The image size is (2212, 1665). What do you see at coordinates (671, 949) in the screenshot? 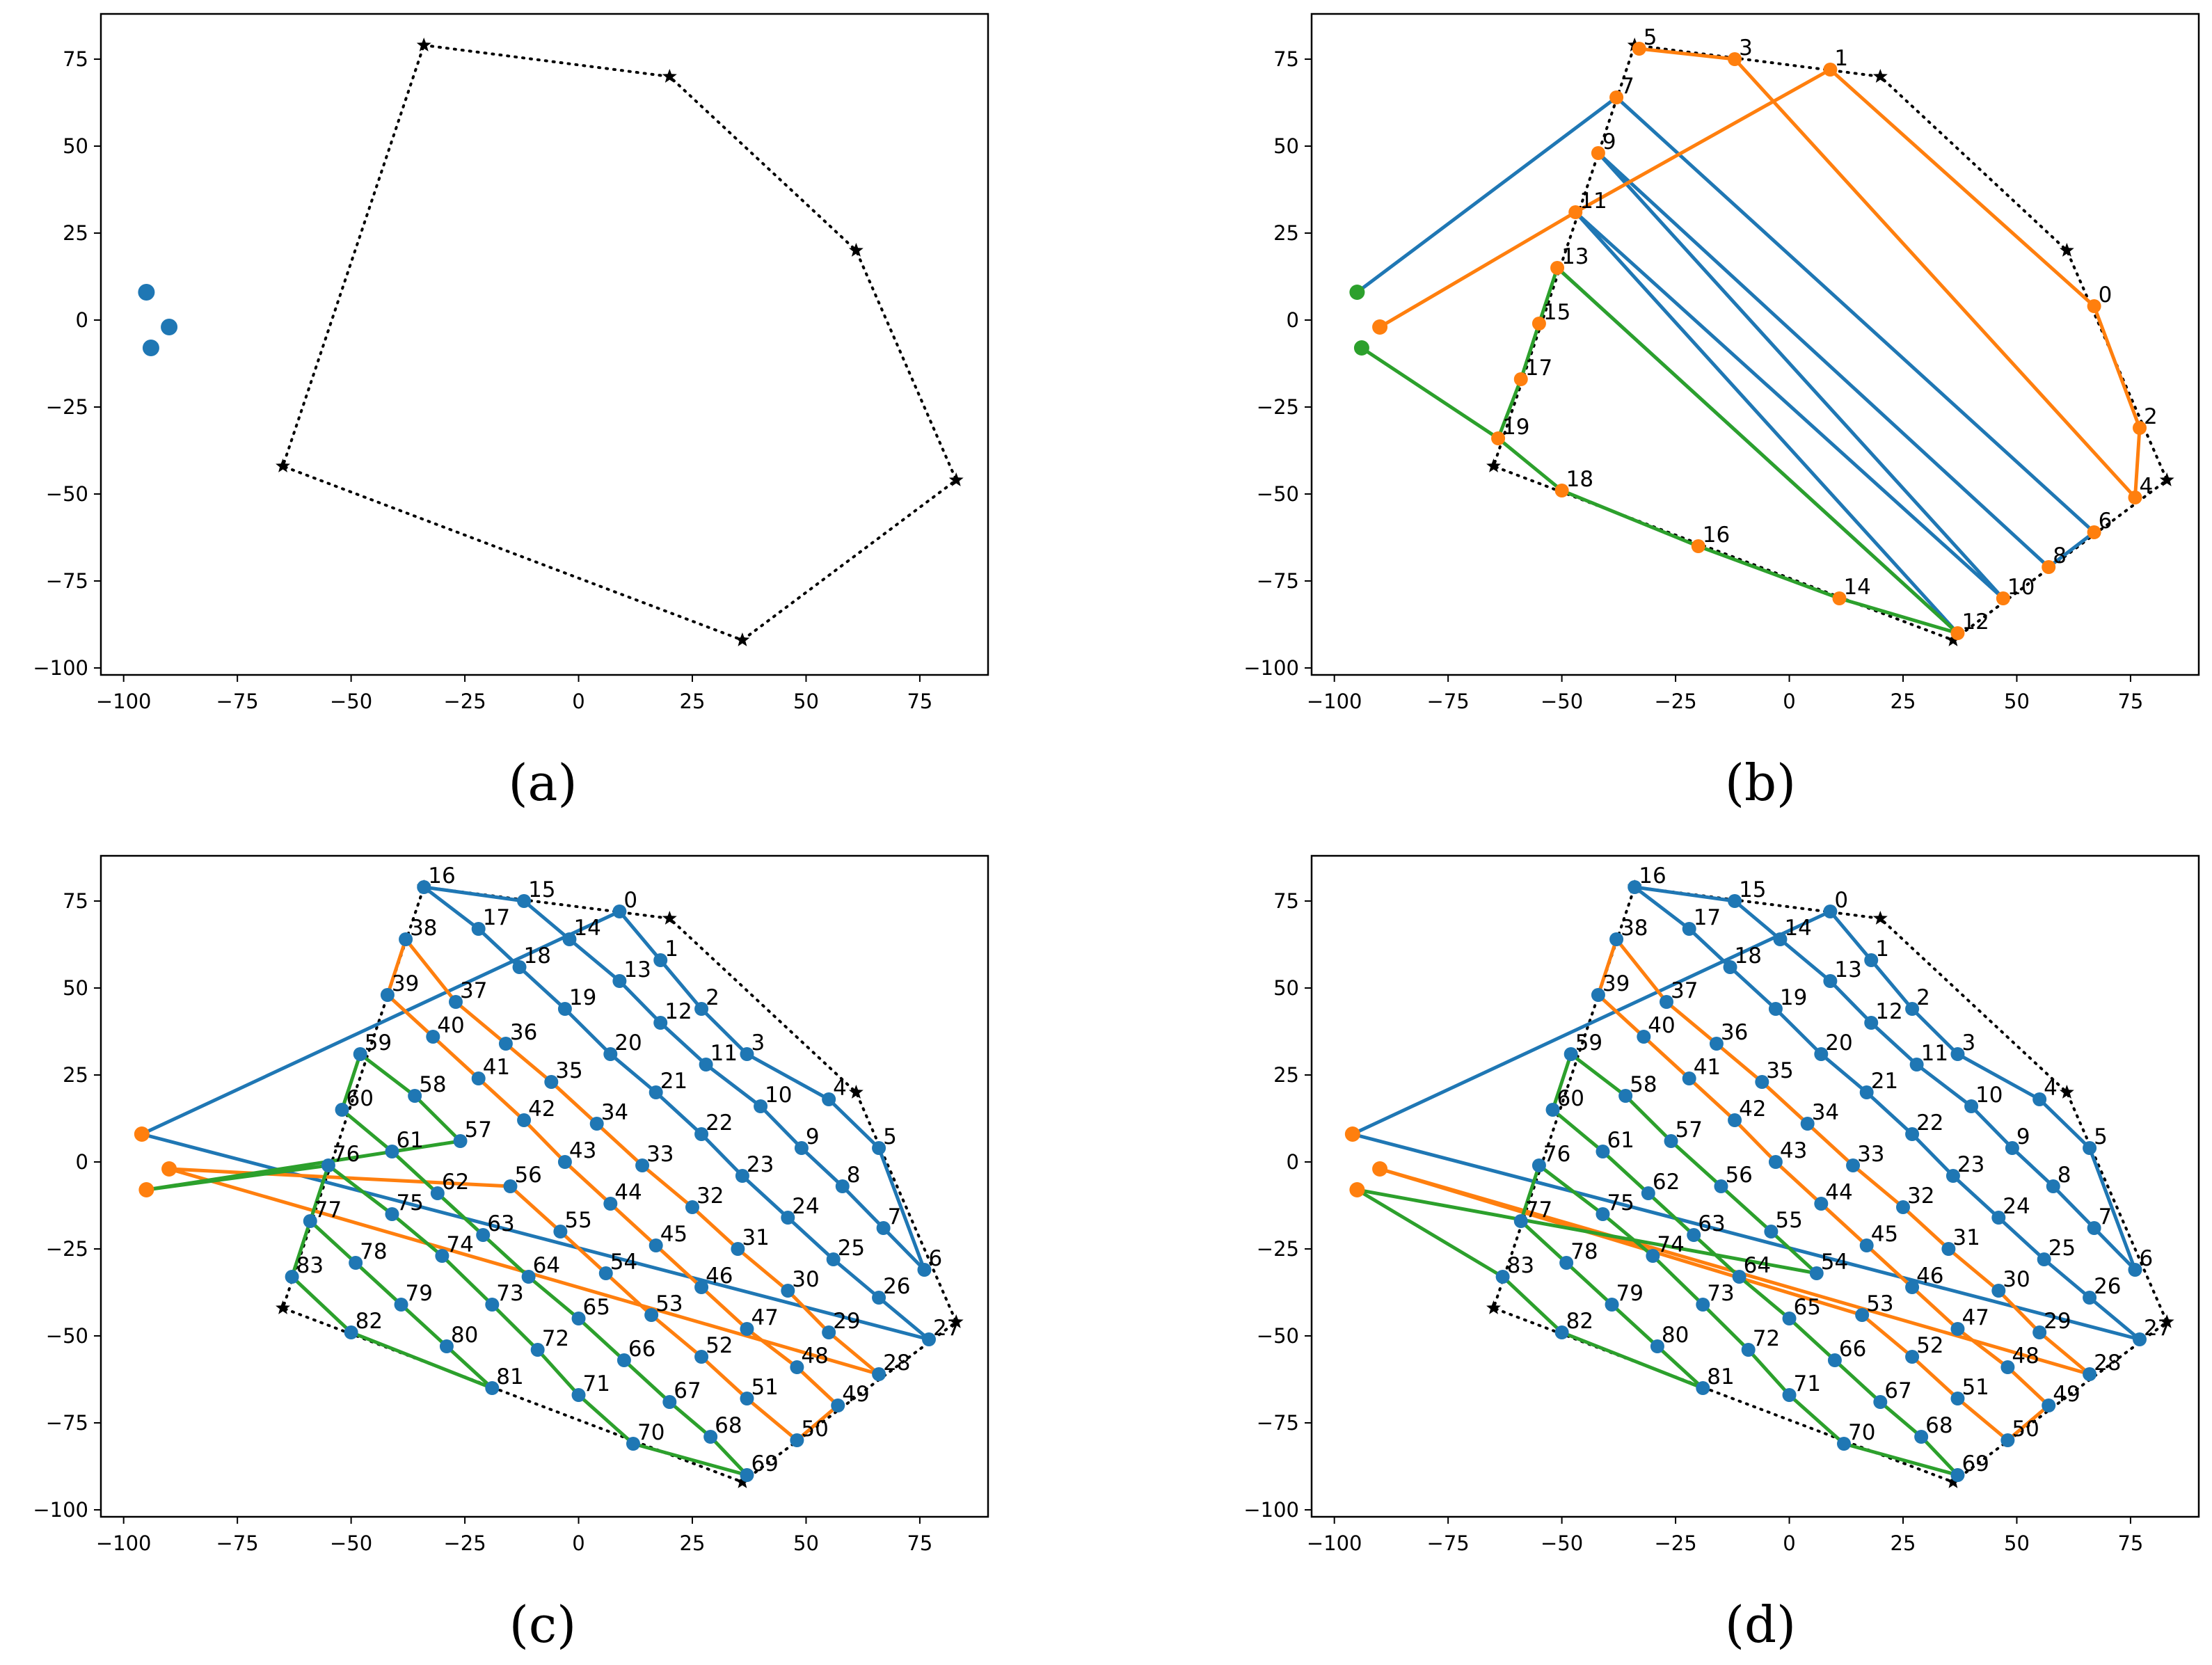
I see `point-label: 1` at bounding box center [671, 949].